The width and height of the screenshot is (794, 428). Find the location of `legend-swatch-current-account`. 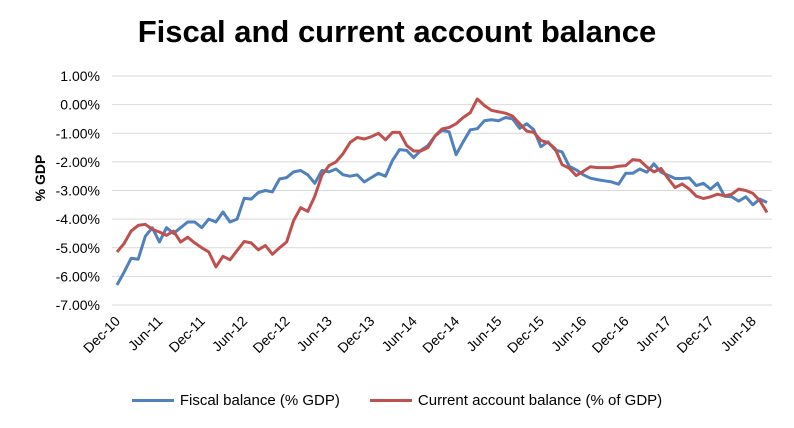

legend-swatch-current-account is located at coordinates (390, 400).